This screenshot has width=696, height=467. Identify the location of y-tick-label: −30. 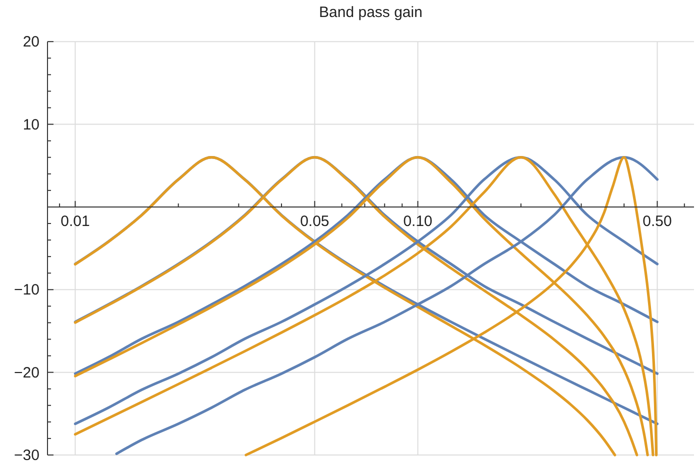
(27, 455).